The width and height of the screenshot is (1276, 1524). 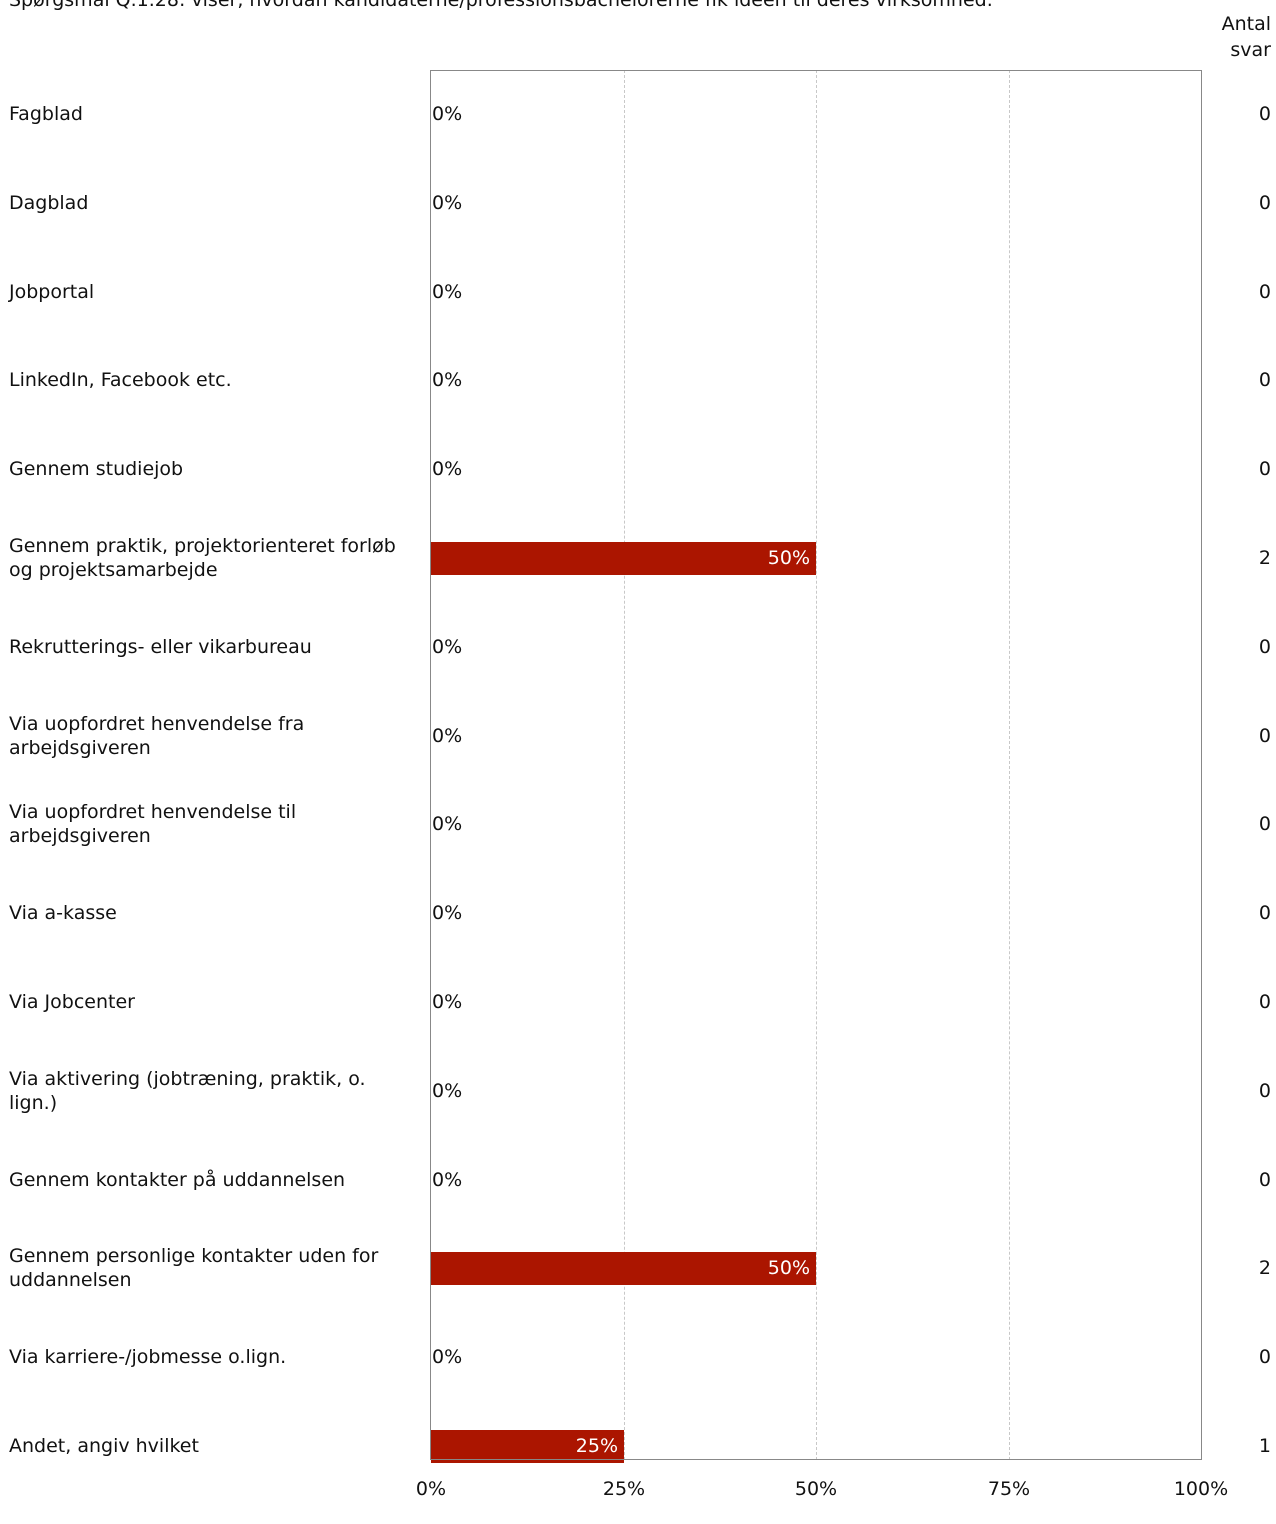 I want to click on count-column-header: Antal svar, so click(x=1231, y=37).